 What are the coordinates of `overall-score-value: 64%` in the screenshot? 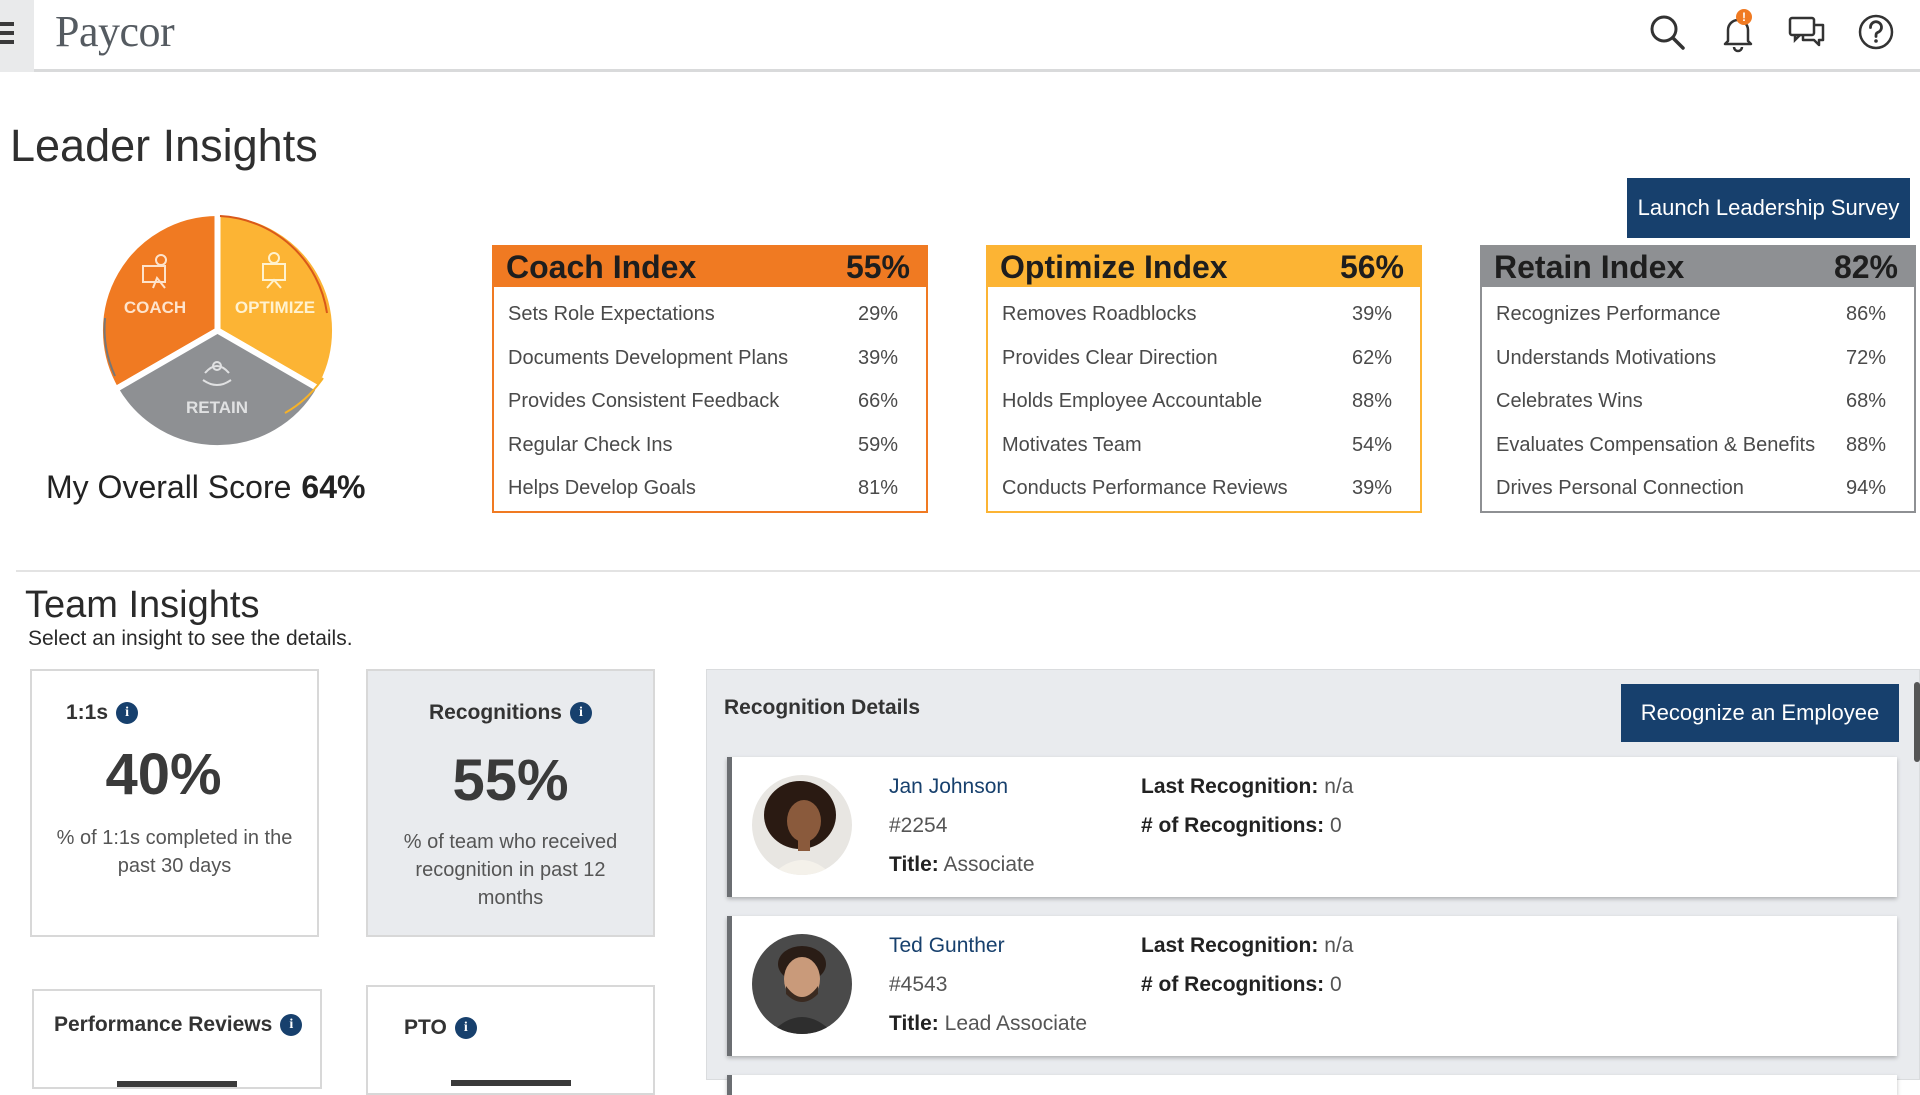 It's located at (333, 487).